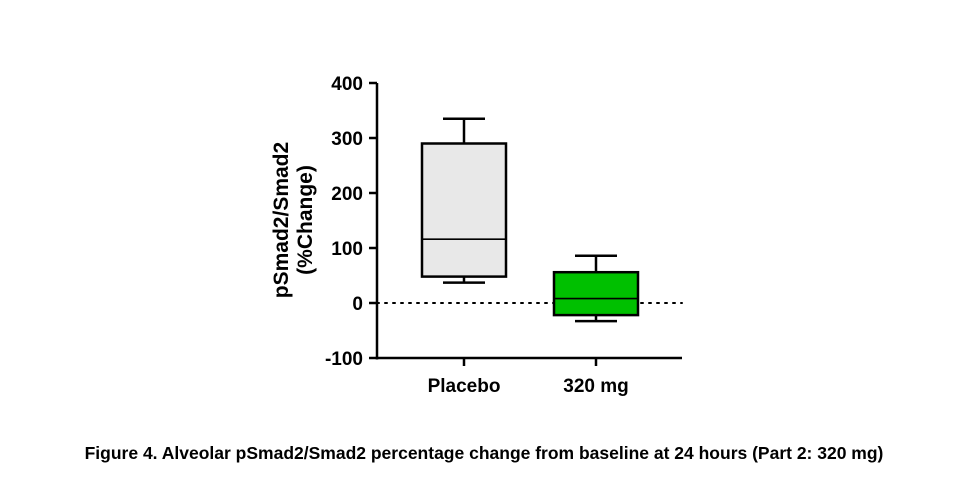 This screenshot has width=968, height=479. What do you see at coordinates (357, 304) in the screenshot?
I see `y-tick-label: 0` at bounding box center [357, 304].